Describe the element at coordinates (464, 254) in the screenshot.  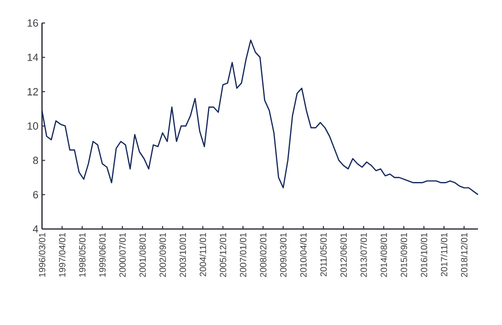
I see `x-tick-label: 2018/12/01` at that location.